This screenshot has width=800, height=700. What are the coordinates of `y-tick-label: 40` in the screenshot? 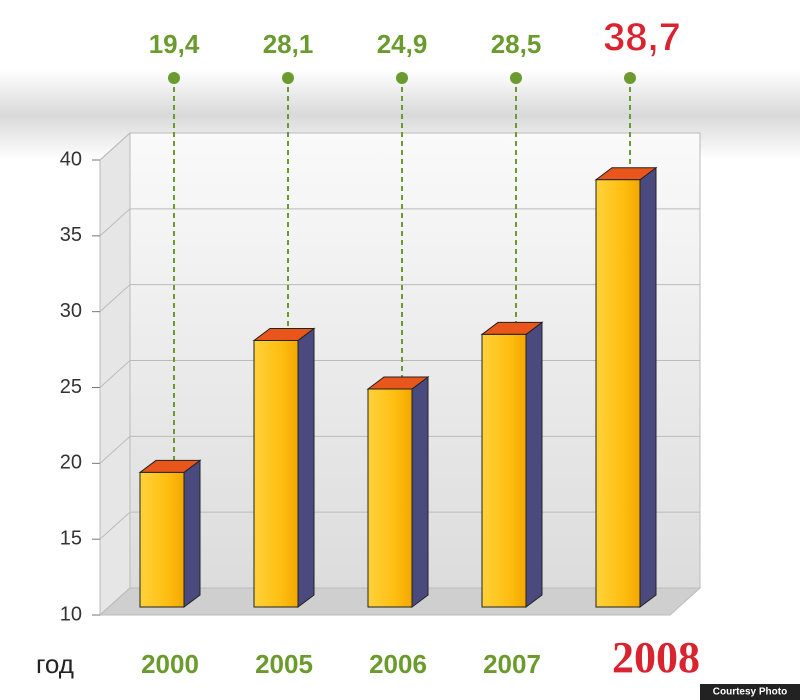 It's located at (71, 159).